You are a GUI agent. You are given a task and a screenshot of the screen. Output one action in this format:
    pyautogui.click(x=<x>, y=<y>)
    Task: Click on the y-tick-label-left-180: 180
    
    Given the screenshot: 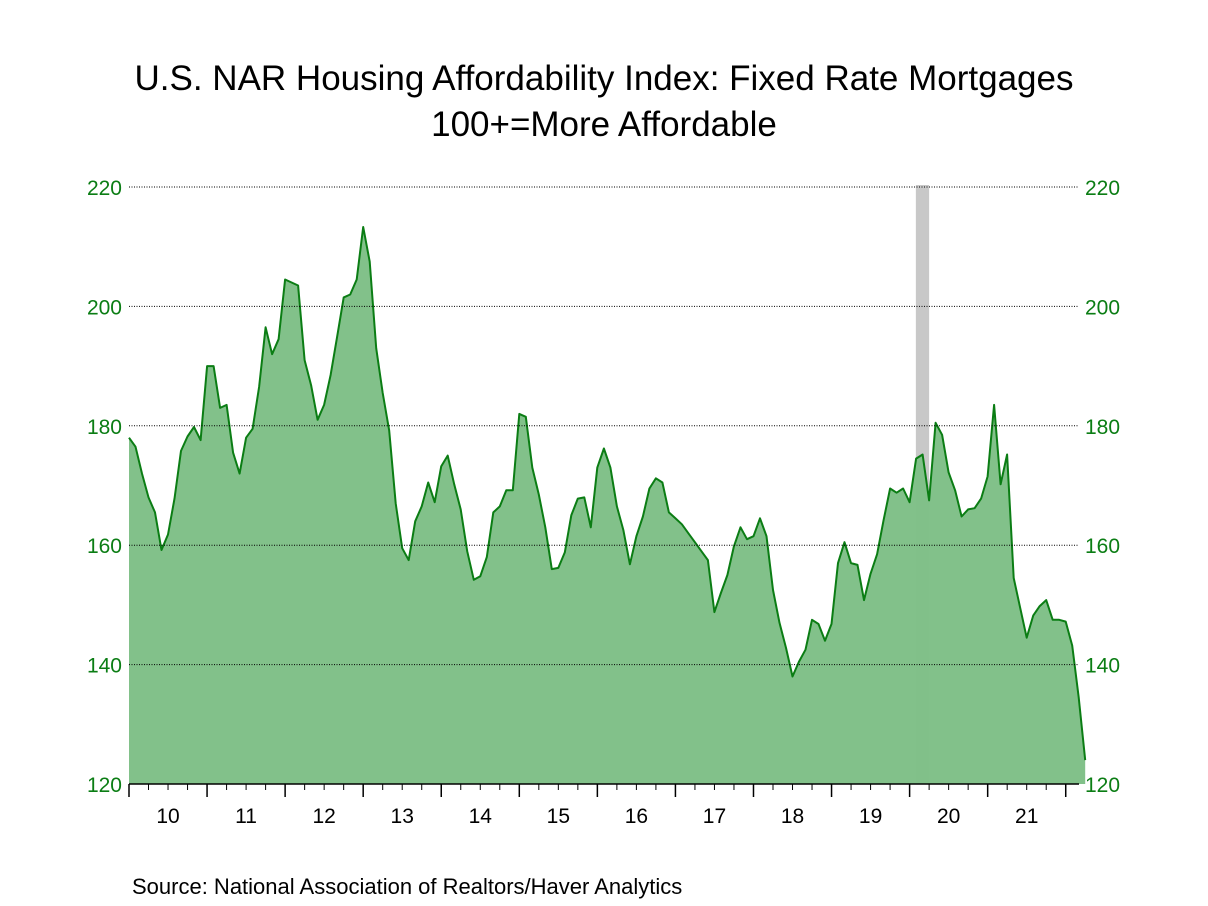 What is the action you would take?
    pyautogui.click(x=104, y=427)
    